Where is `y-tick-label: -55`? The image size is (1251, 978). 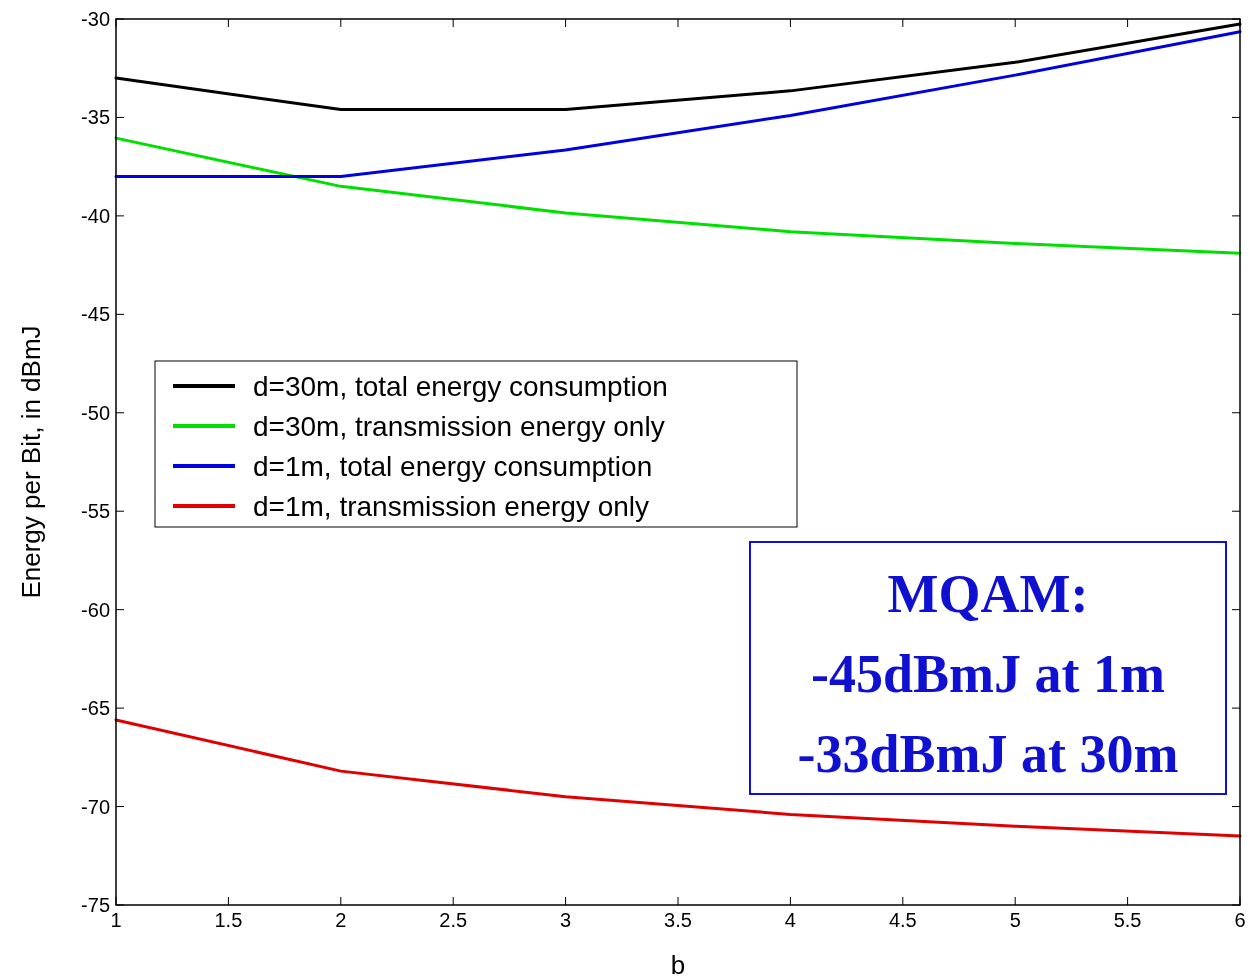
y-tick-label: -55 is located at coordinates (95, 511).